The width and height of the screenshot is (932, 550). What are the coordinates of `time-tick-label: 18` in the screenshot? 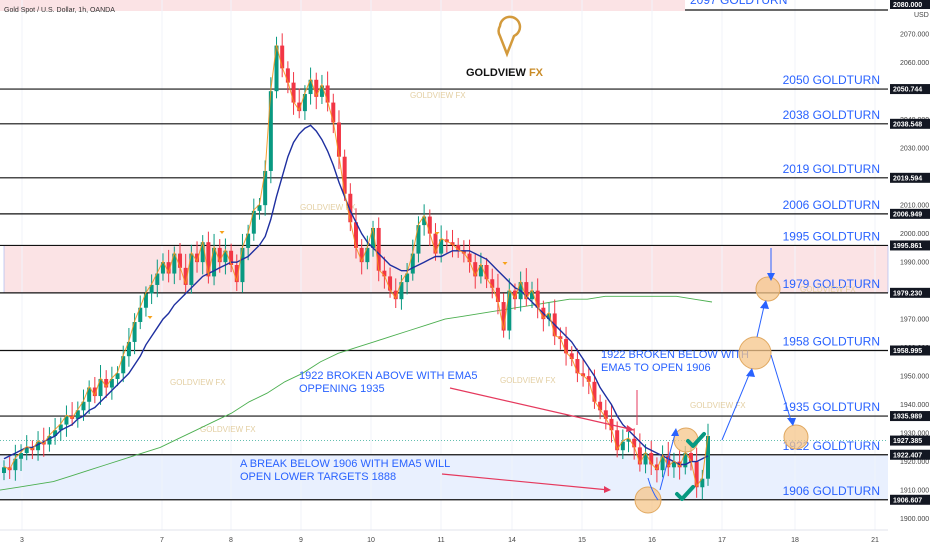 It's located at (795, 540).